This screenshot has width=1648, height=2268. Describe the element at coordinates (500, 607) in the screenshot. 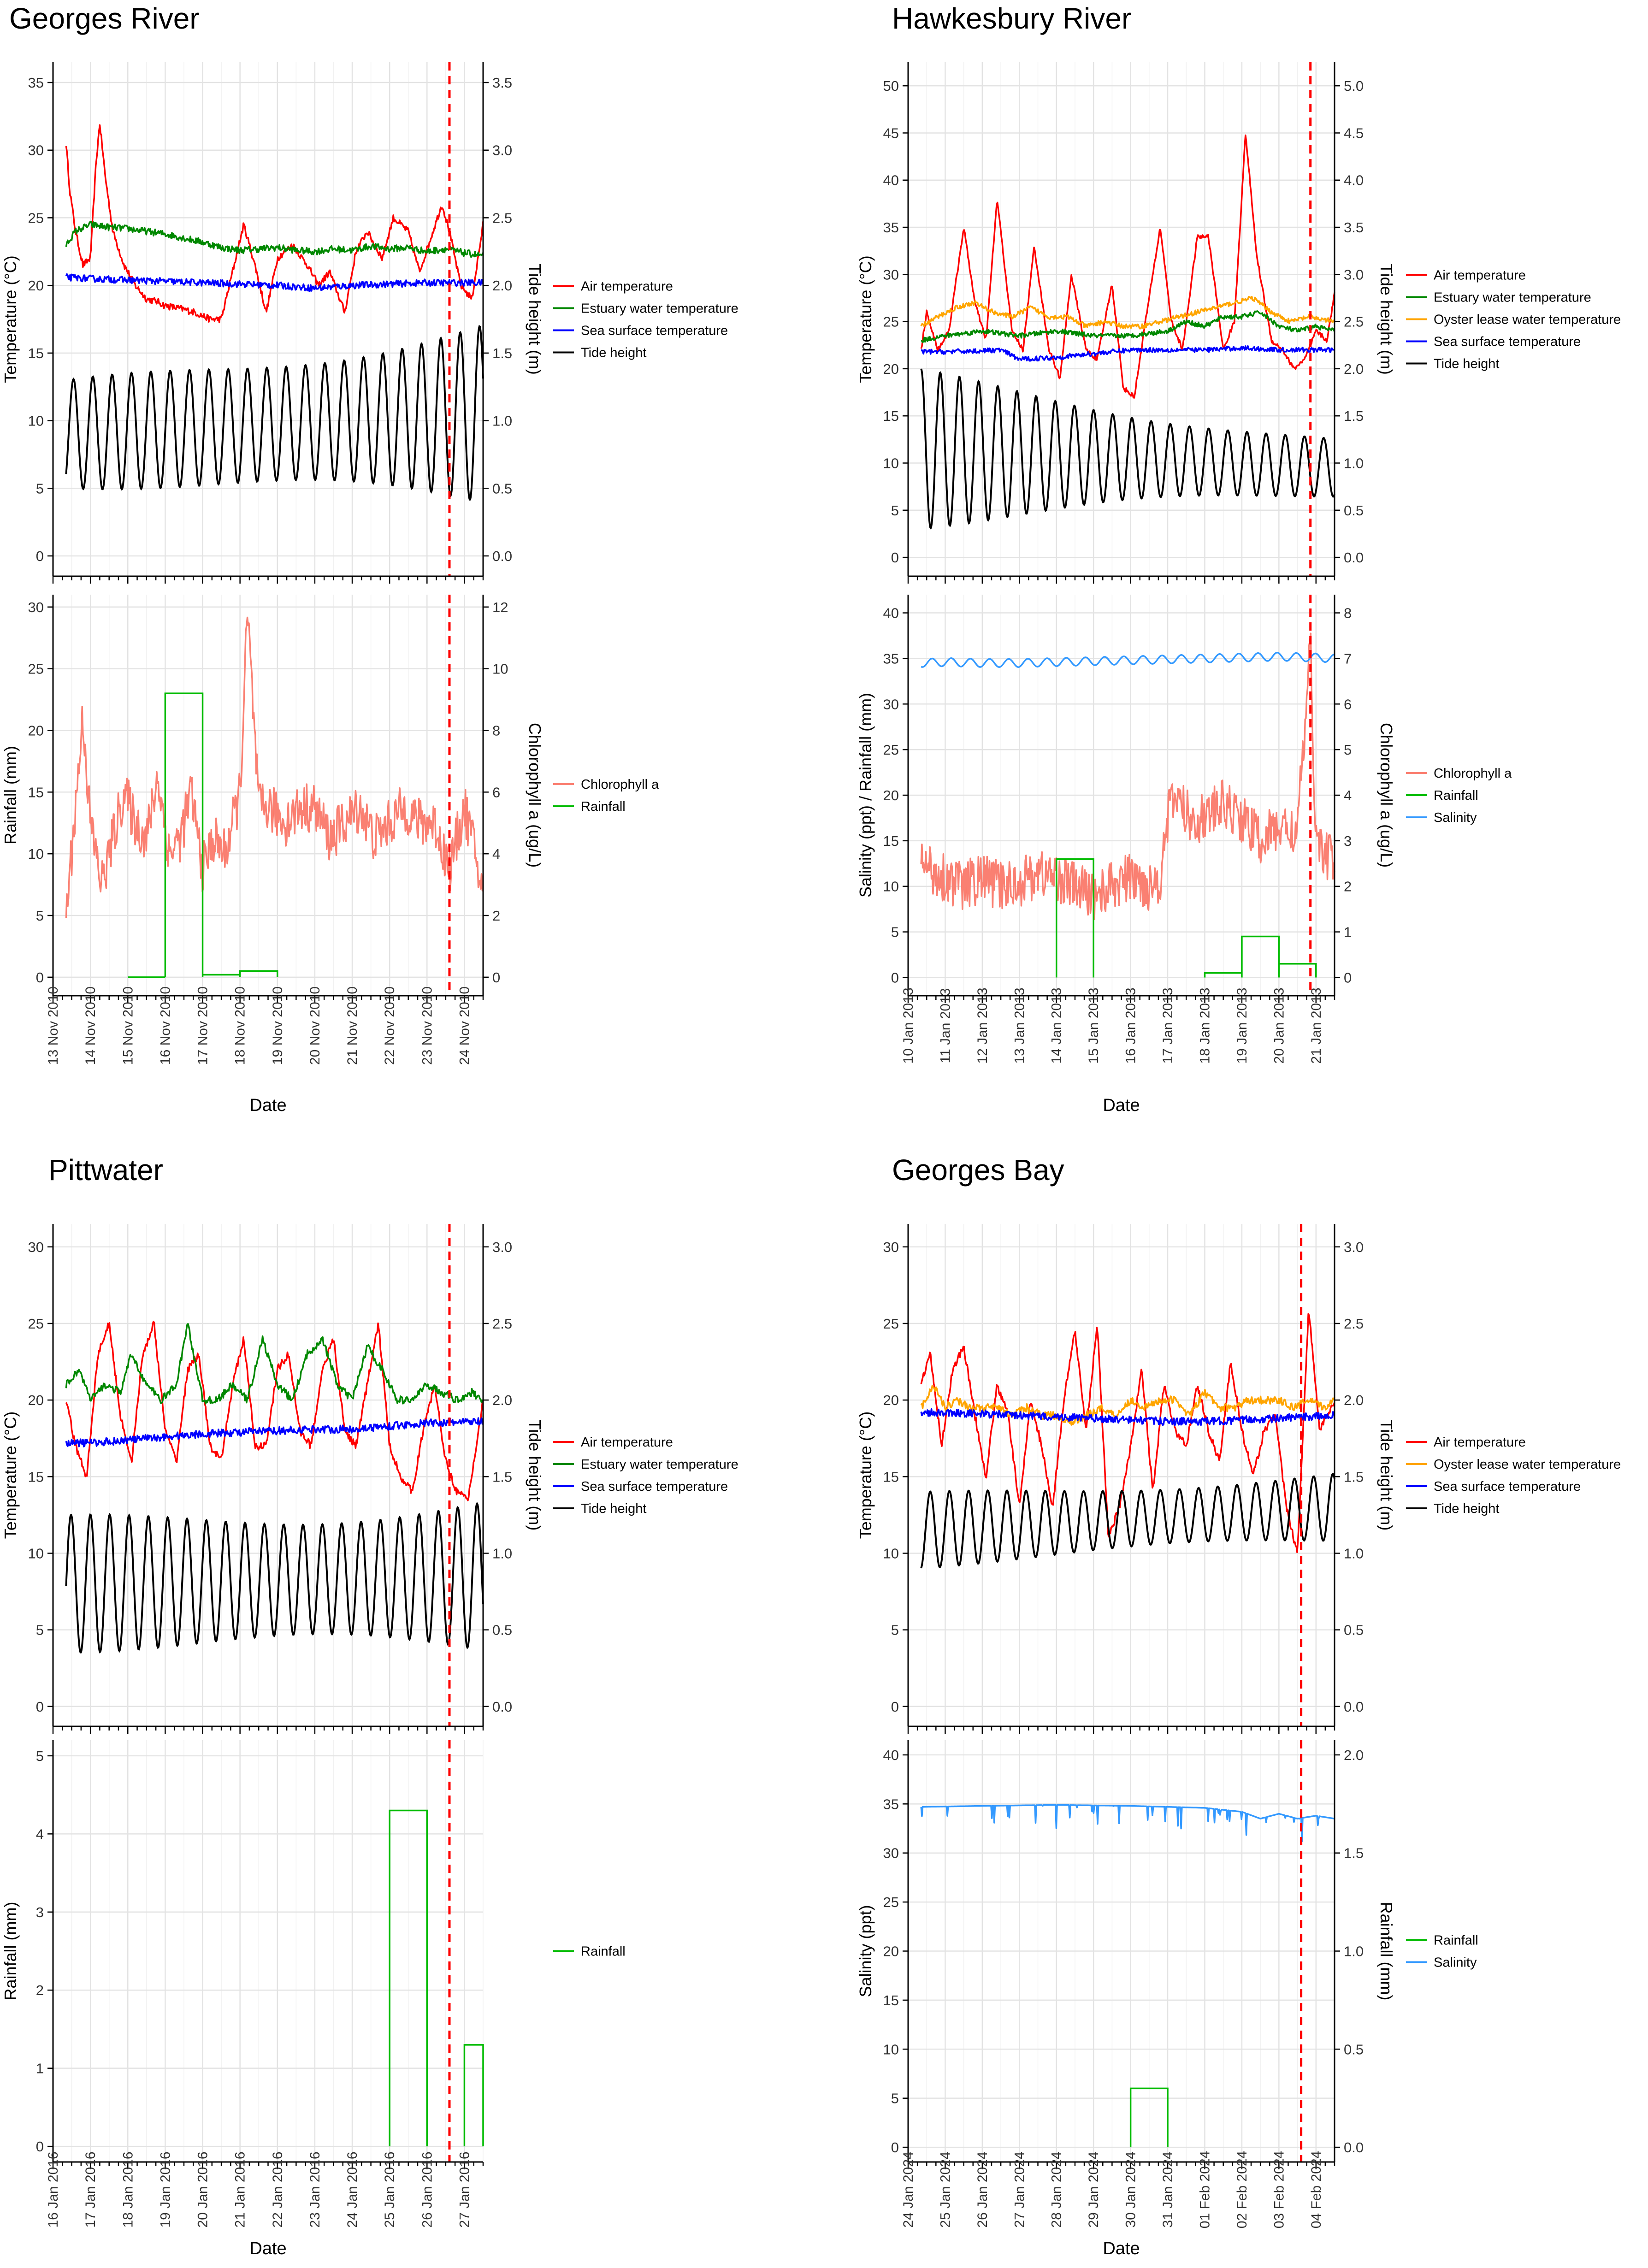

I see `y2-tick-label: 12` at that location.